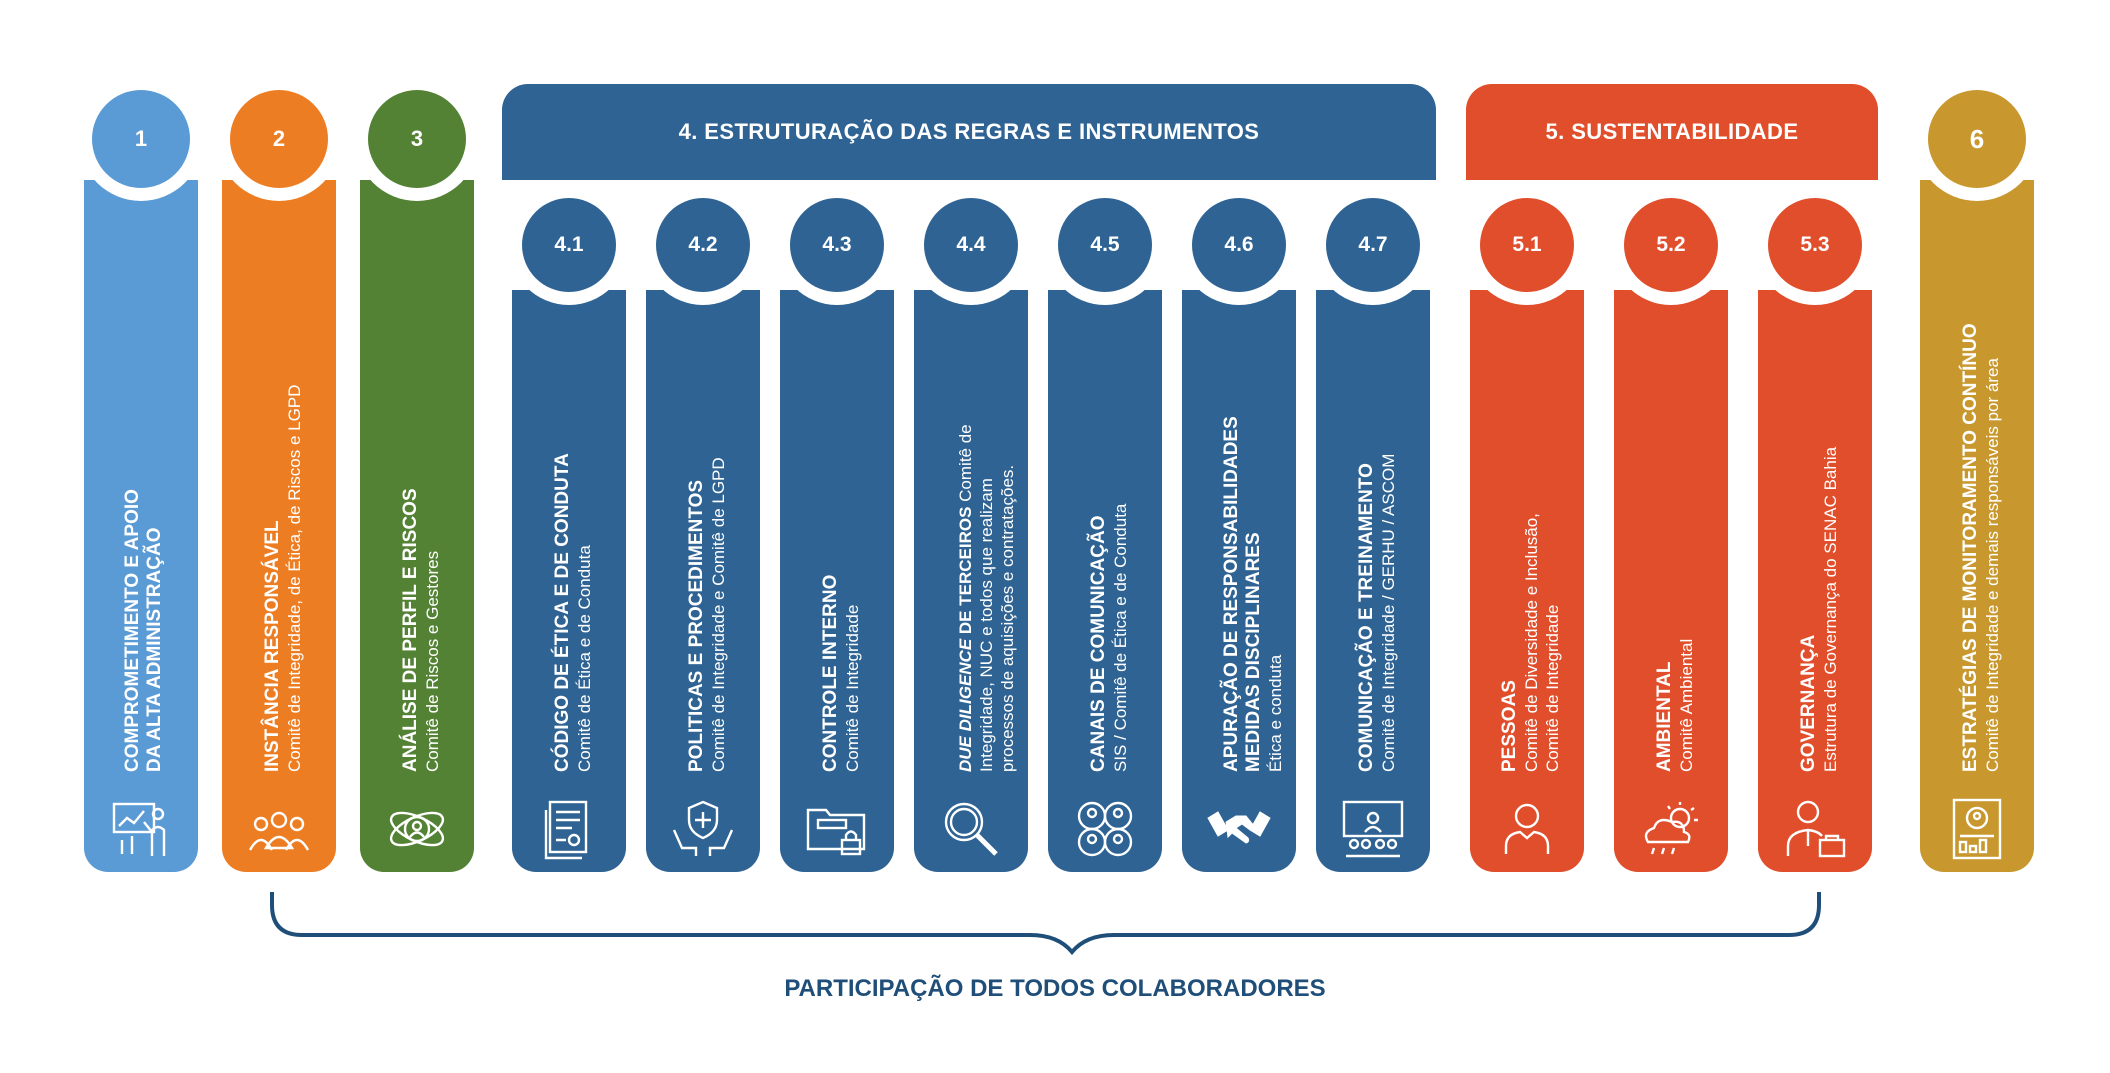  What do you see at coordinates (971, 829) in the screenshot?
I see `magnifier-icon` at bounding box center [971, 829].